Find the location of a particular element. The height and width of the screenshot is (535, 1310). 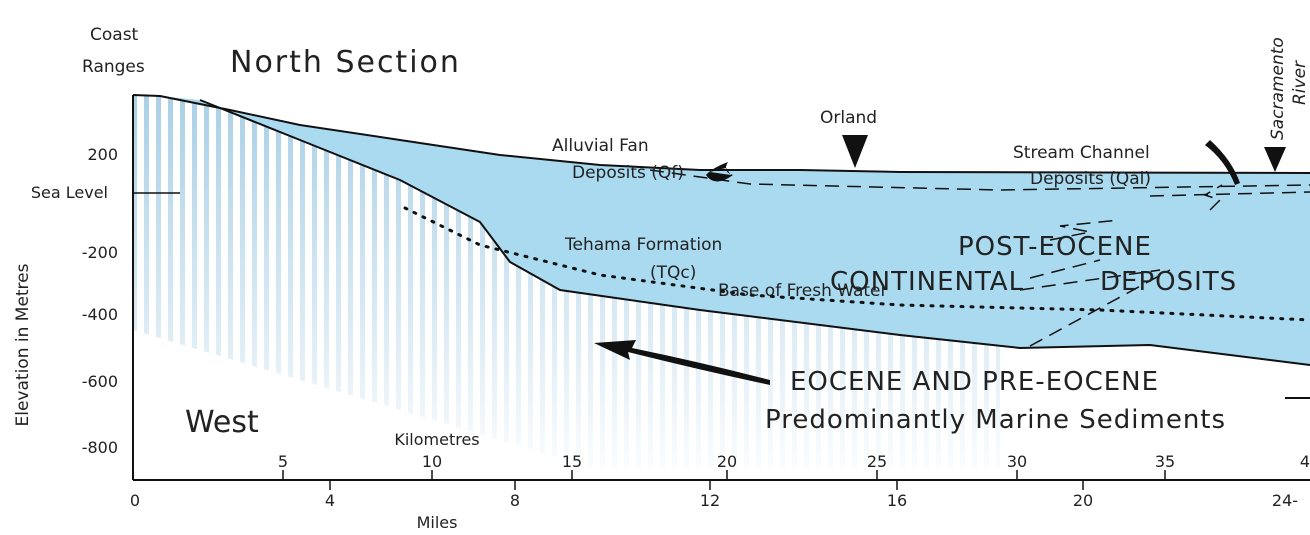

tick-marks is located at coordinates (724, 480).